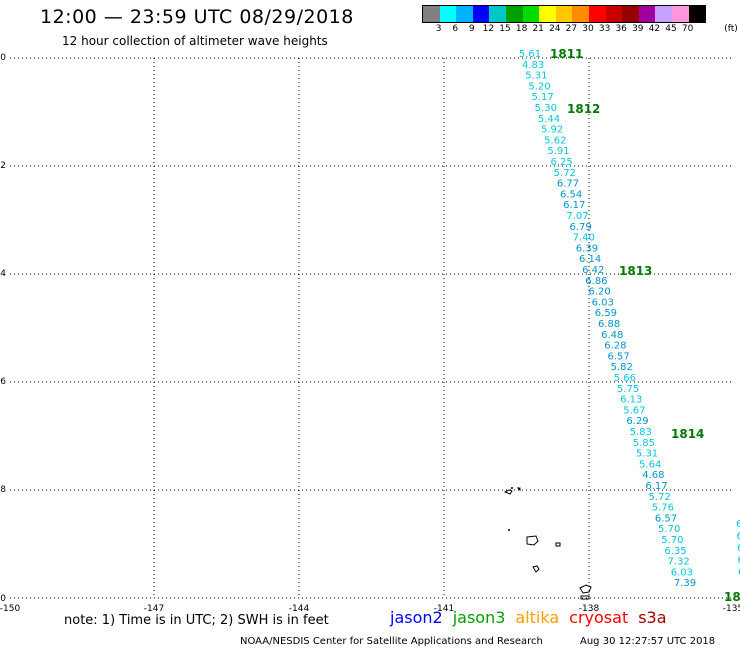 The width and height of the screenshot is (740, 650). I want to click on wave-height-value: 6.79, so click(580, 227).